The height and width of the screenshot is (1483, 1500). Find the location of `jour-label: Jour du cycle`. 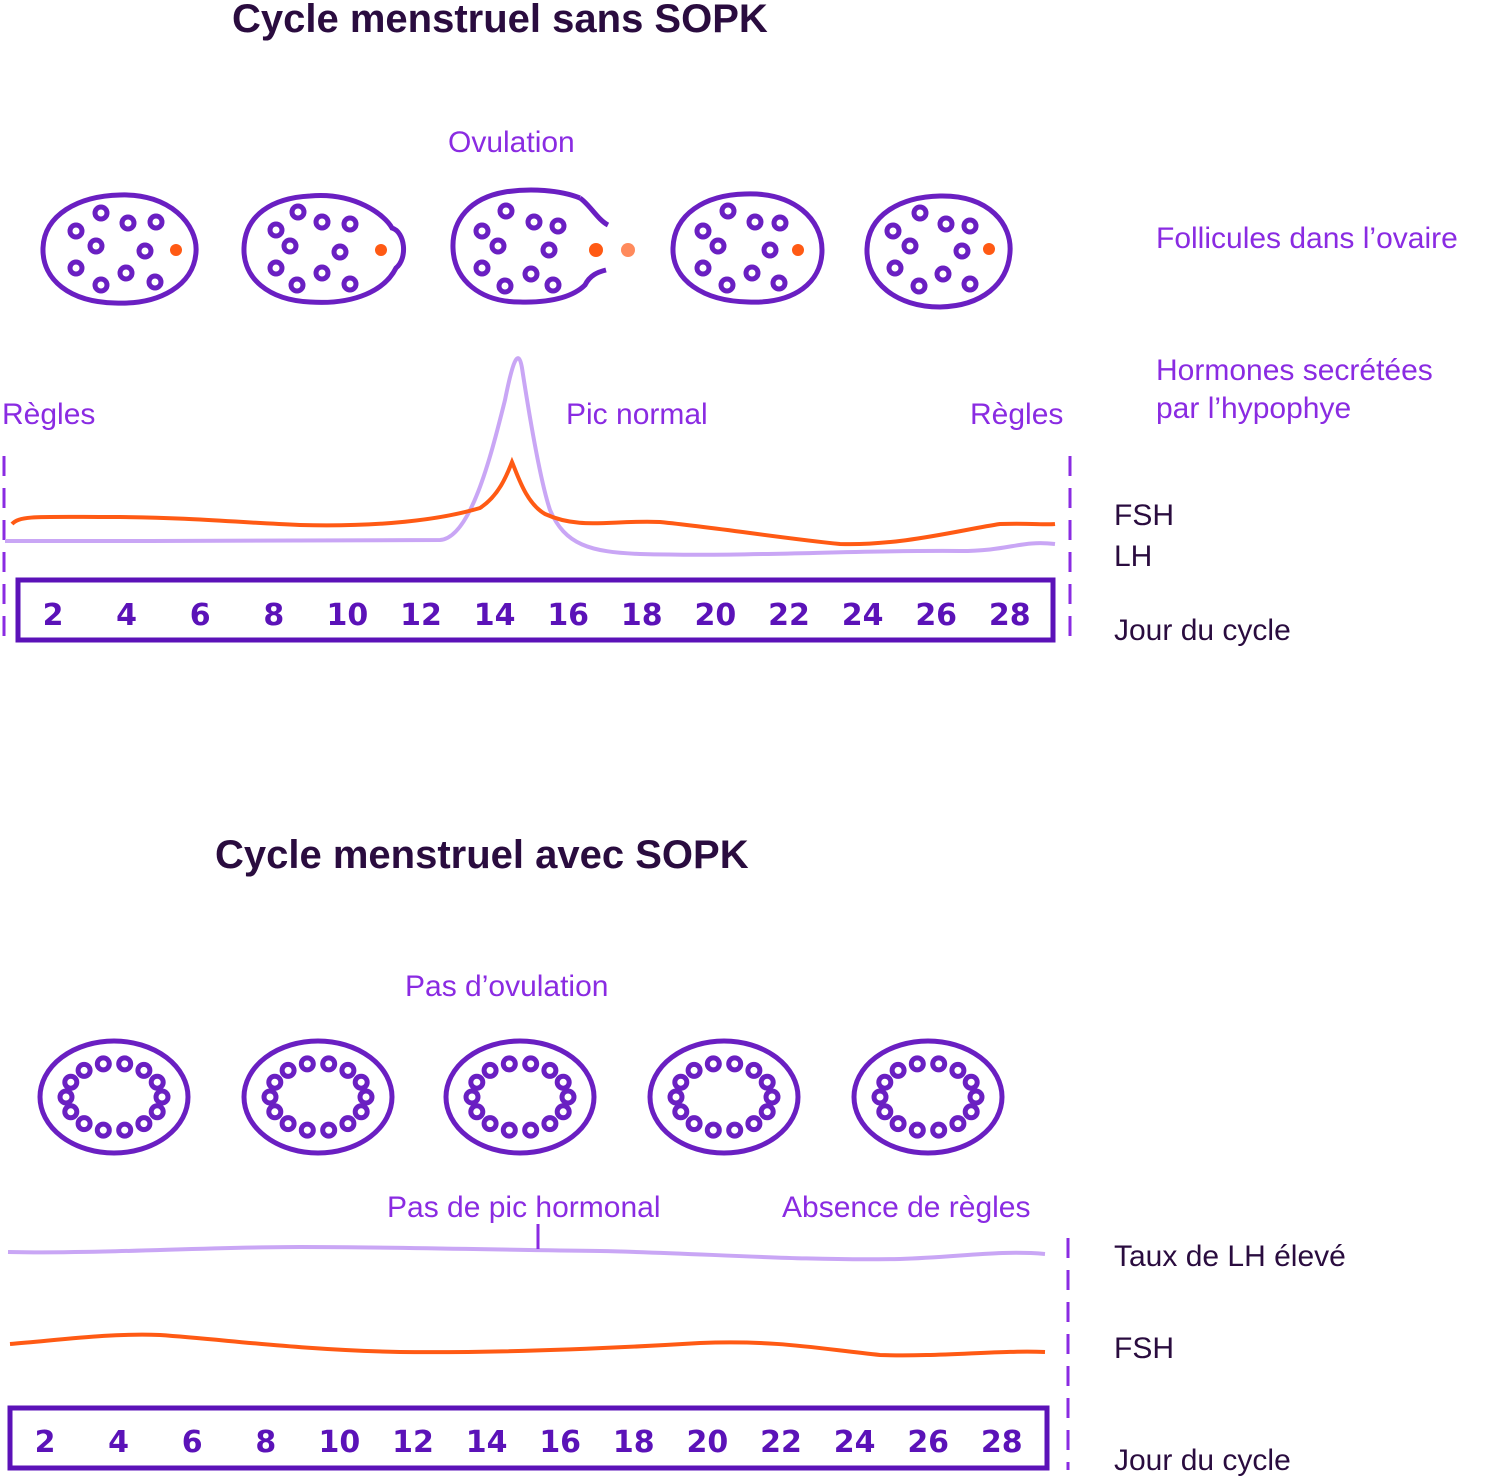

jour-label: Jour du cycle is located at coordinates (1202, 630).